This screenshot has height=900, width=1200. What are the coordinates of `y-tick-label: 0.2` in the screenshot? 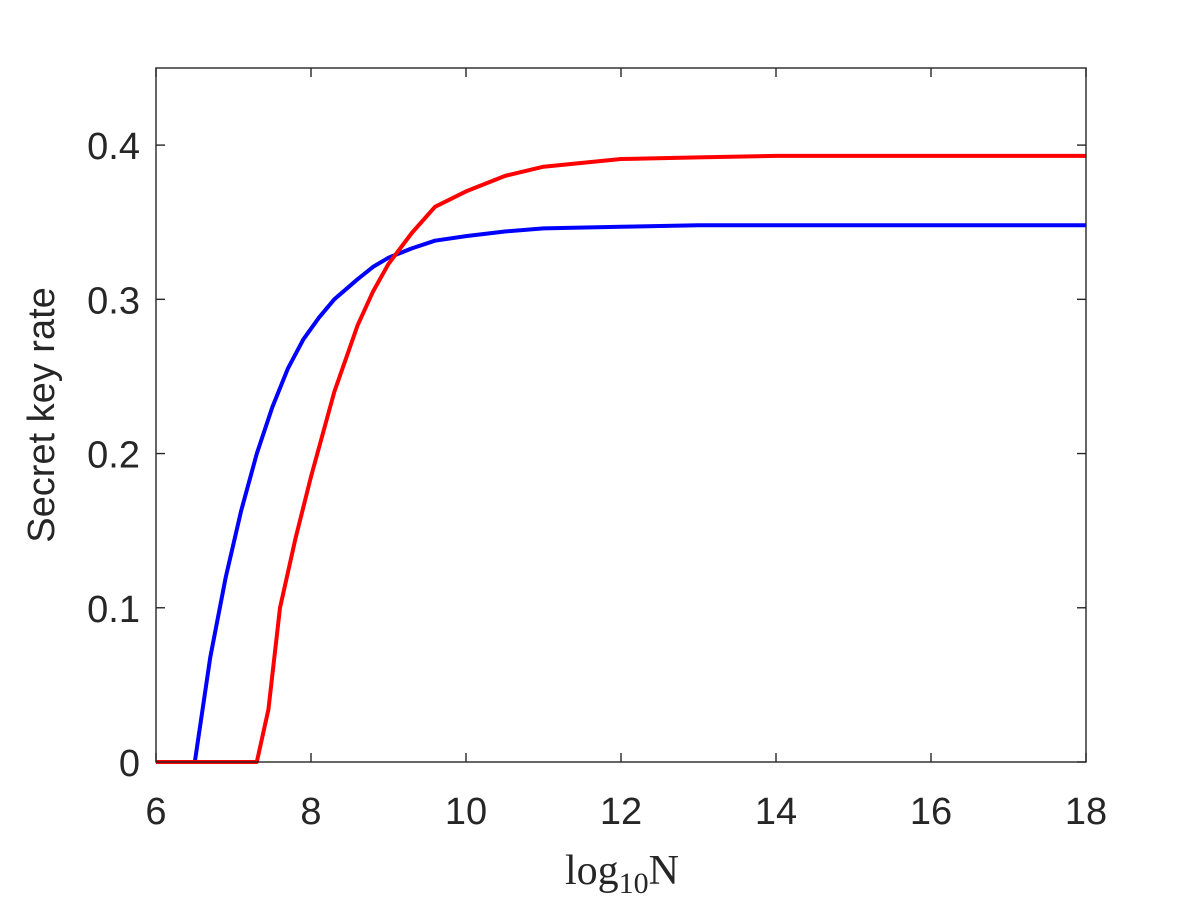 It's located at (113, 456).